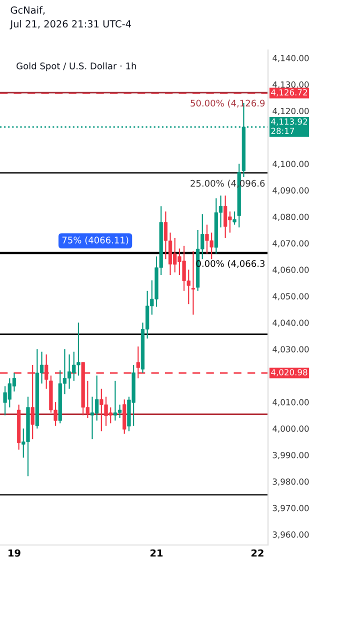  What do you see at coordinates (290, 482) in the screenshot?
I see `y-tick-label: 3,980.00` at bounding box center [290, 482].